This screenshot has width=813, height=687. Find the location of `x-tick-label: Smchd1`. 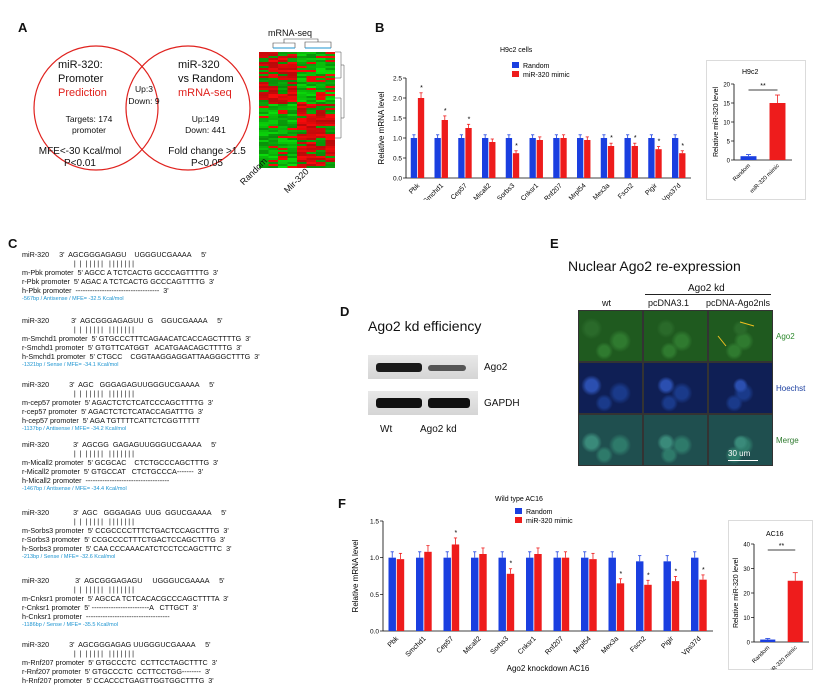

x-tick-label: Smchd1 is located at coordinates (433, 191).